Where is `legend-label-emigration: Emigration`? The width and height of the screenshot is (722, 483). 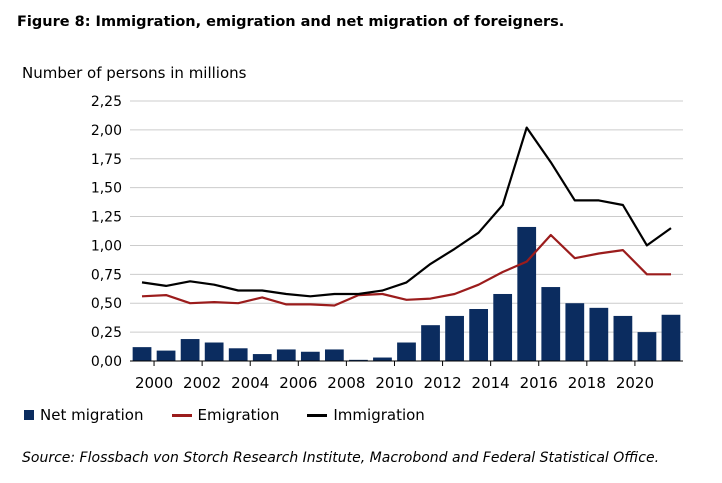
legend-label-emigration: Emigration is located at coordinates (238, 415).